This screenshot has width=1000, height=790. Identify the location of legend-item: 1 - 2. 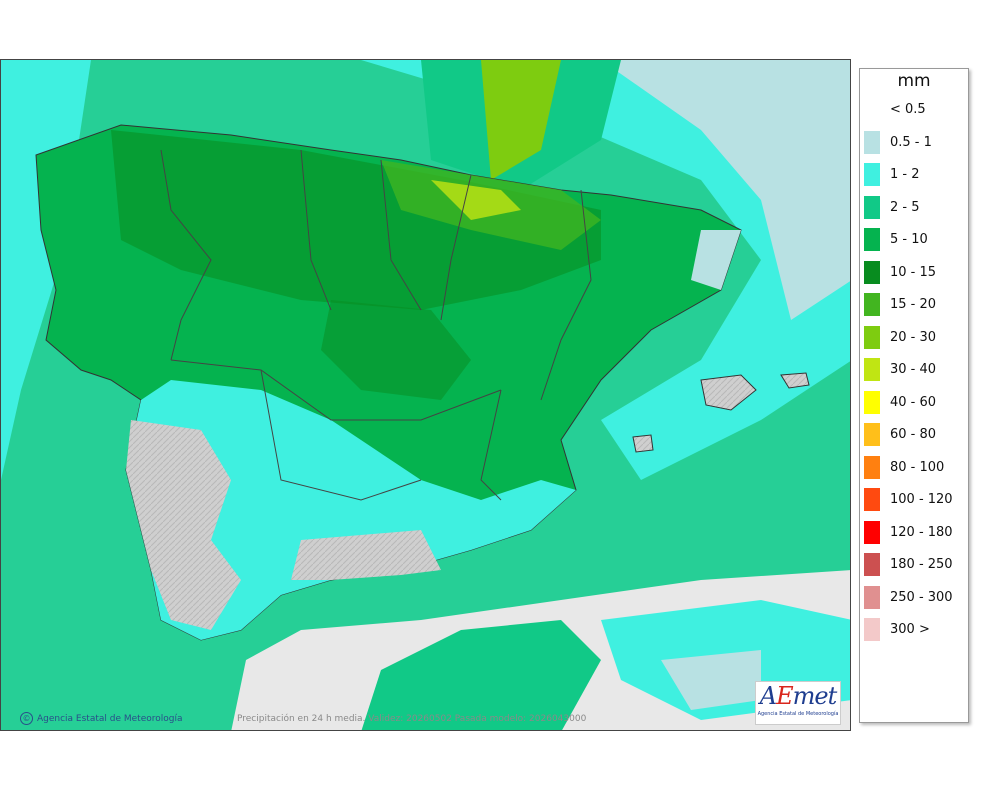
(914, 176).